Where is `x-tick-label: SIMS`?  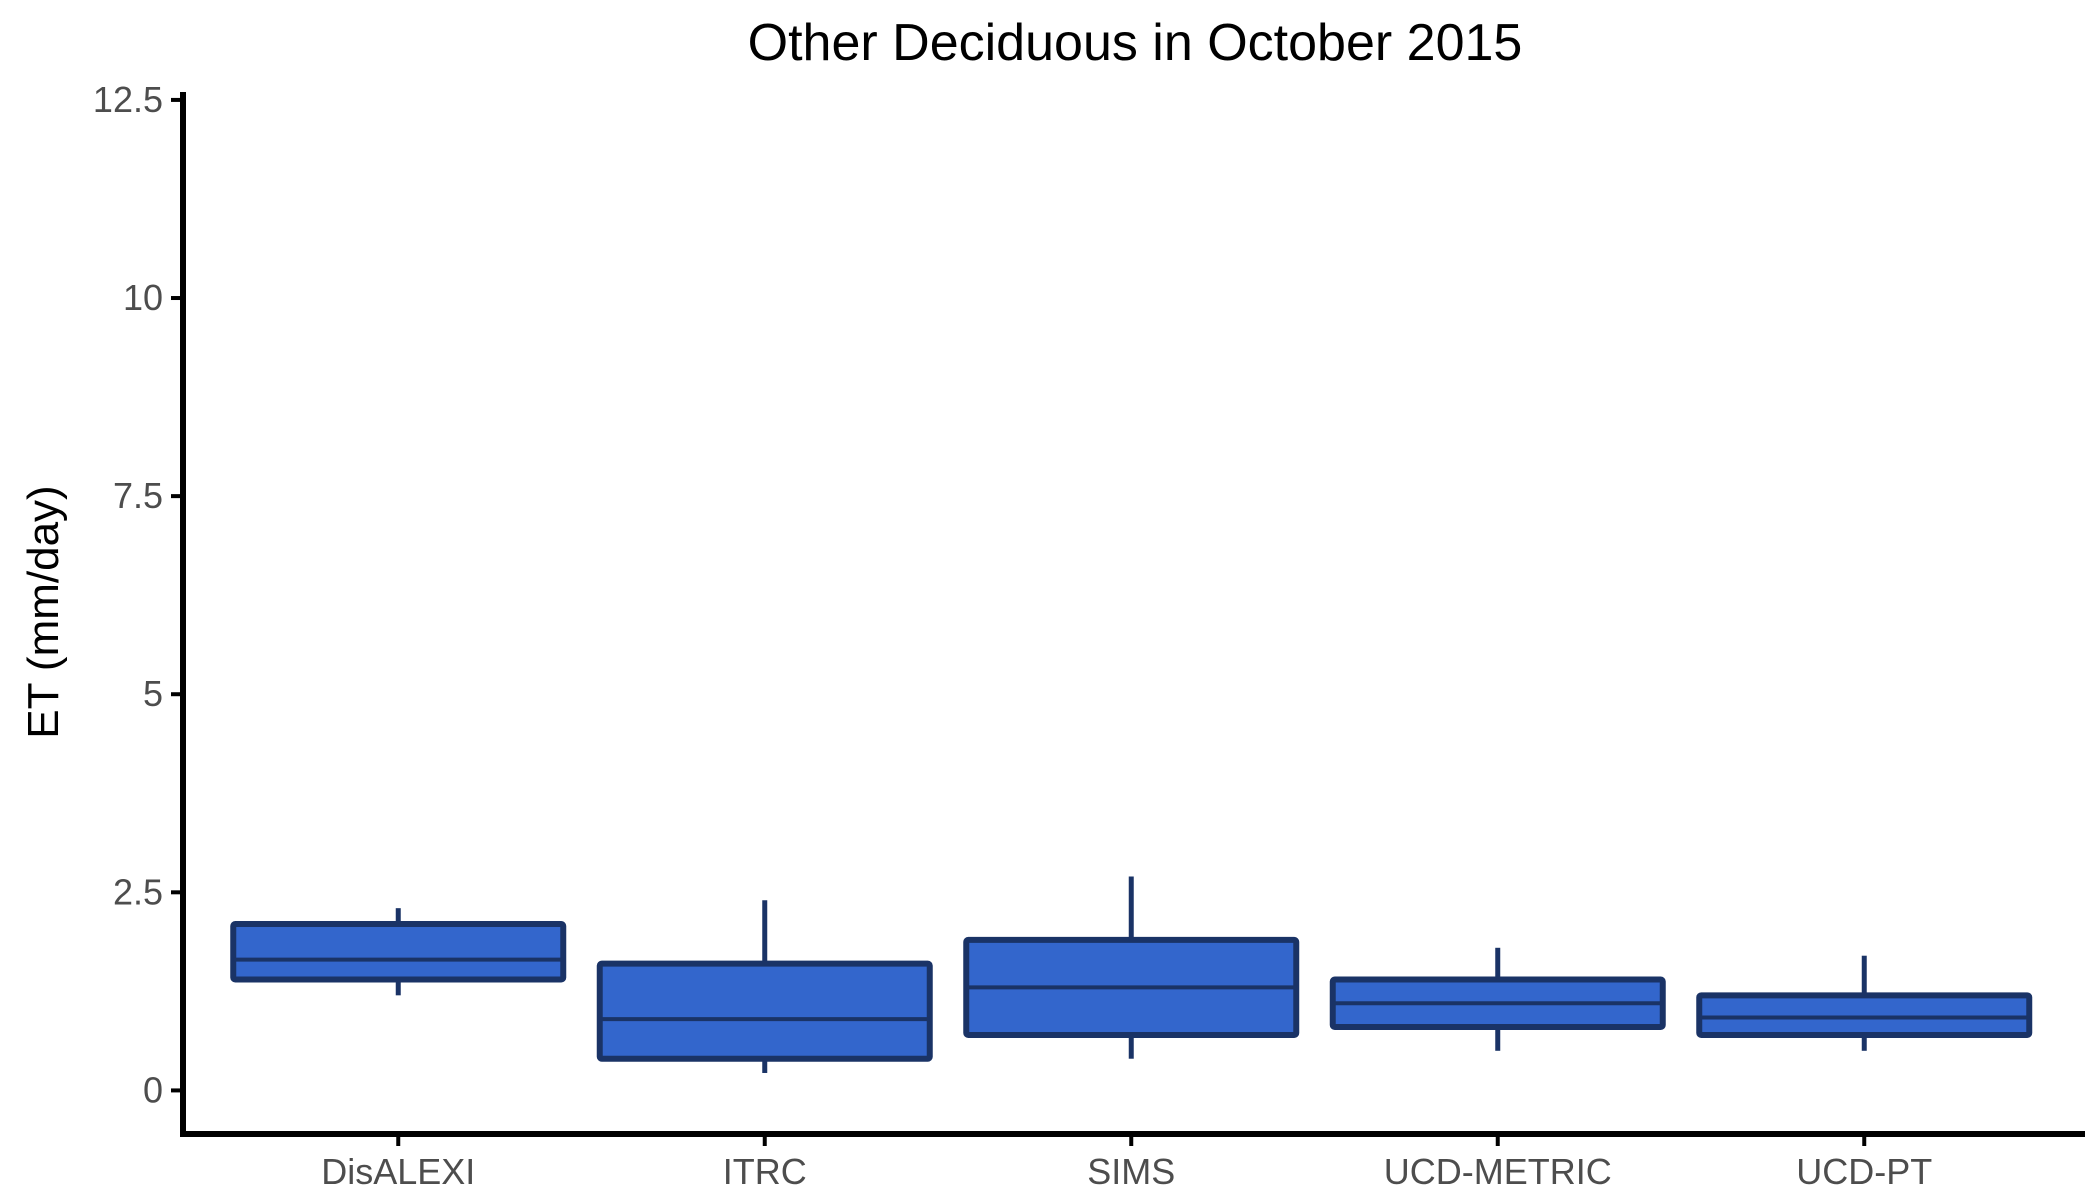
x-tick-label: SIMS is located at coordinates (1131, 1171).